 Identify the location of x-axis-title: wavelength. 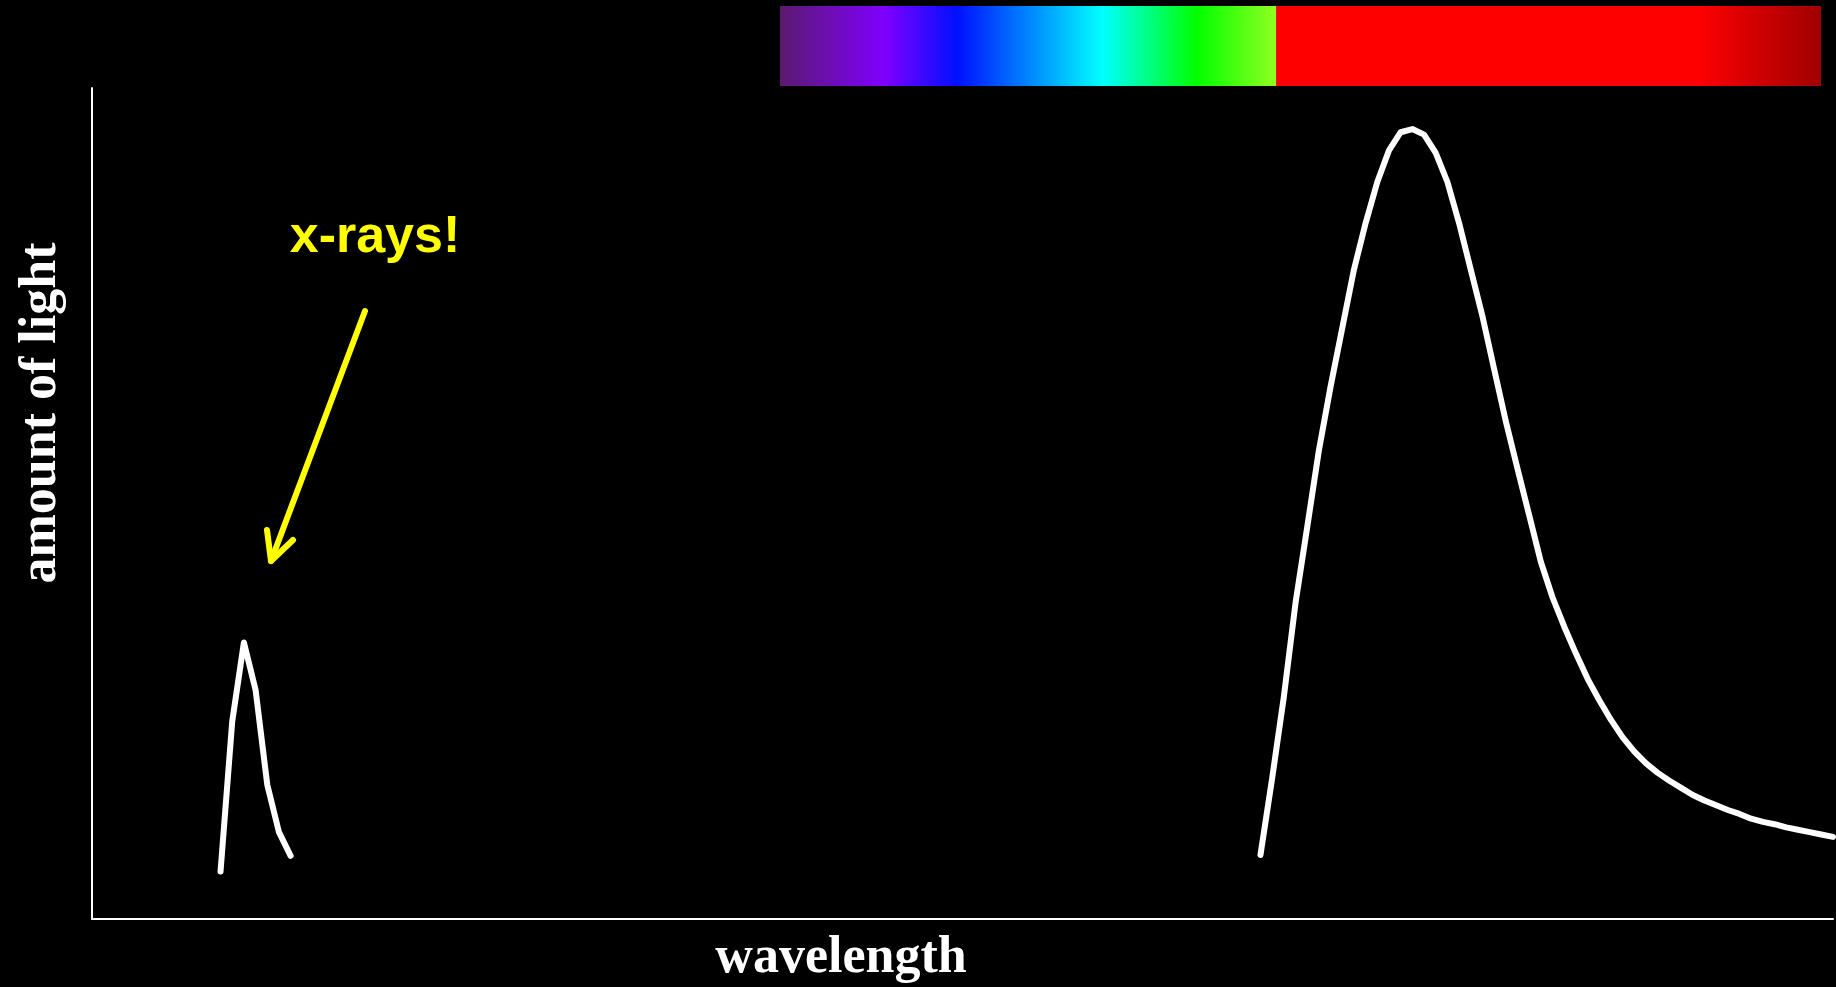
(841, 954).